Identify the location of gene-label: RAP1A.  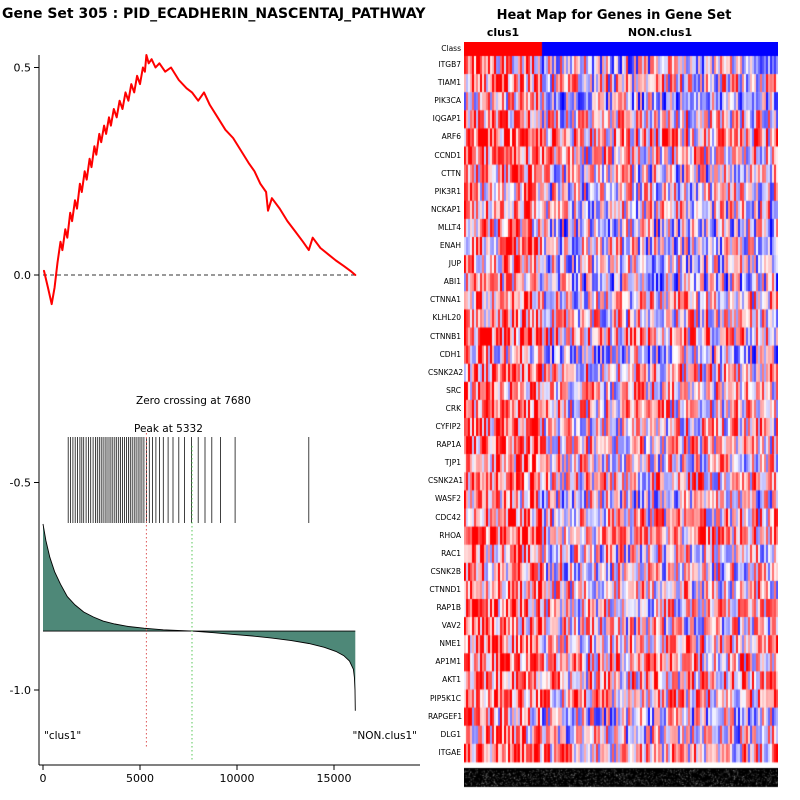
(448, 445).